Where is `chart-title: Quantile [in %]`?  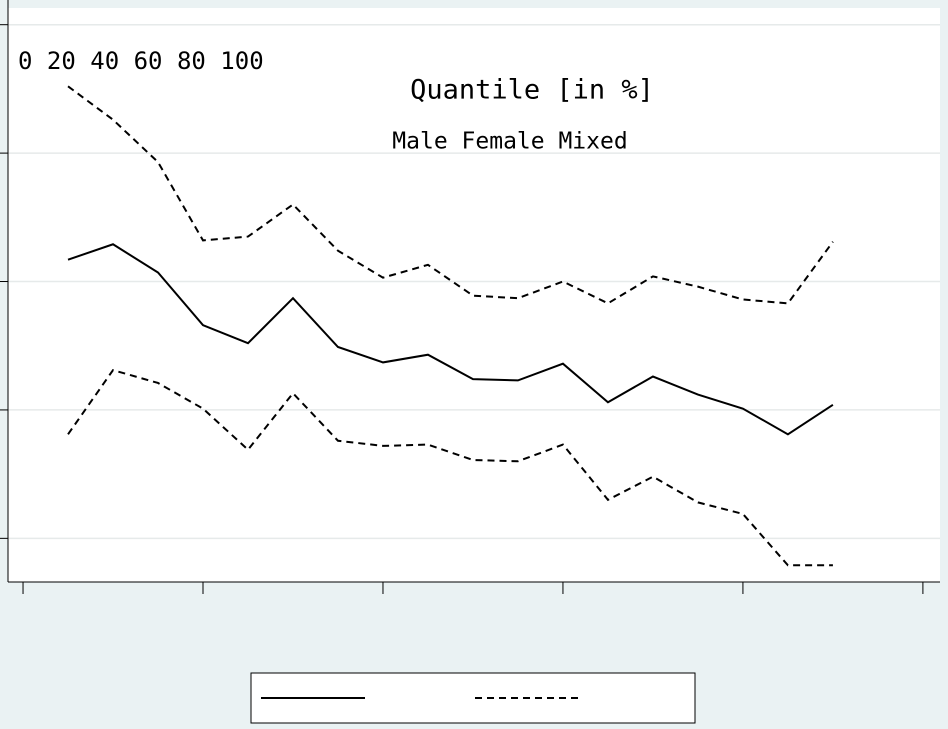 chart-title: Quantile [in %] is located at coordinates (532, 90).